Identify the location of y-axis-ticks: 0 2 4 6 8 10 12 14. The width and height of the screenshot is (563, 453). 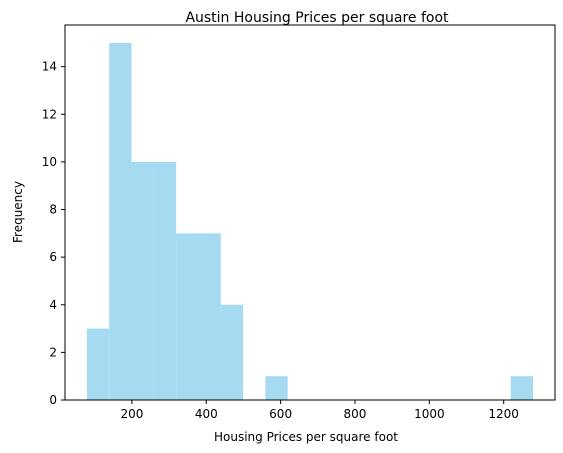
(53, 233).